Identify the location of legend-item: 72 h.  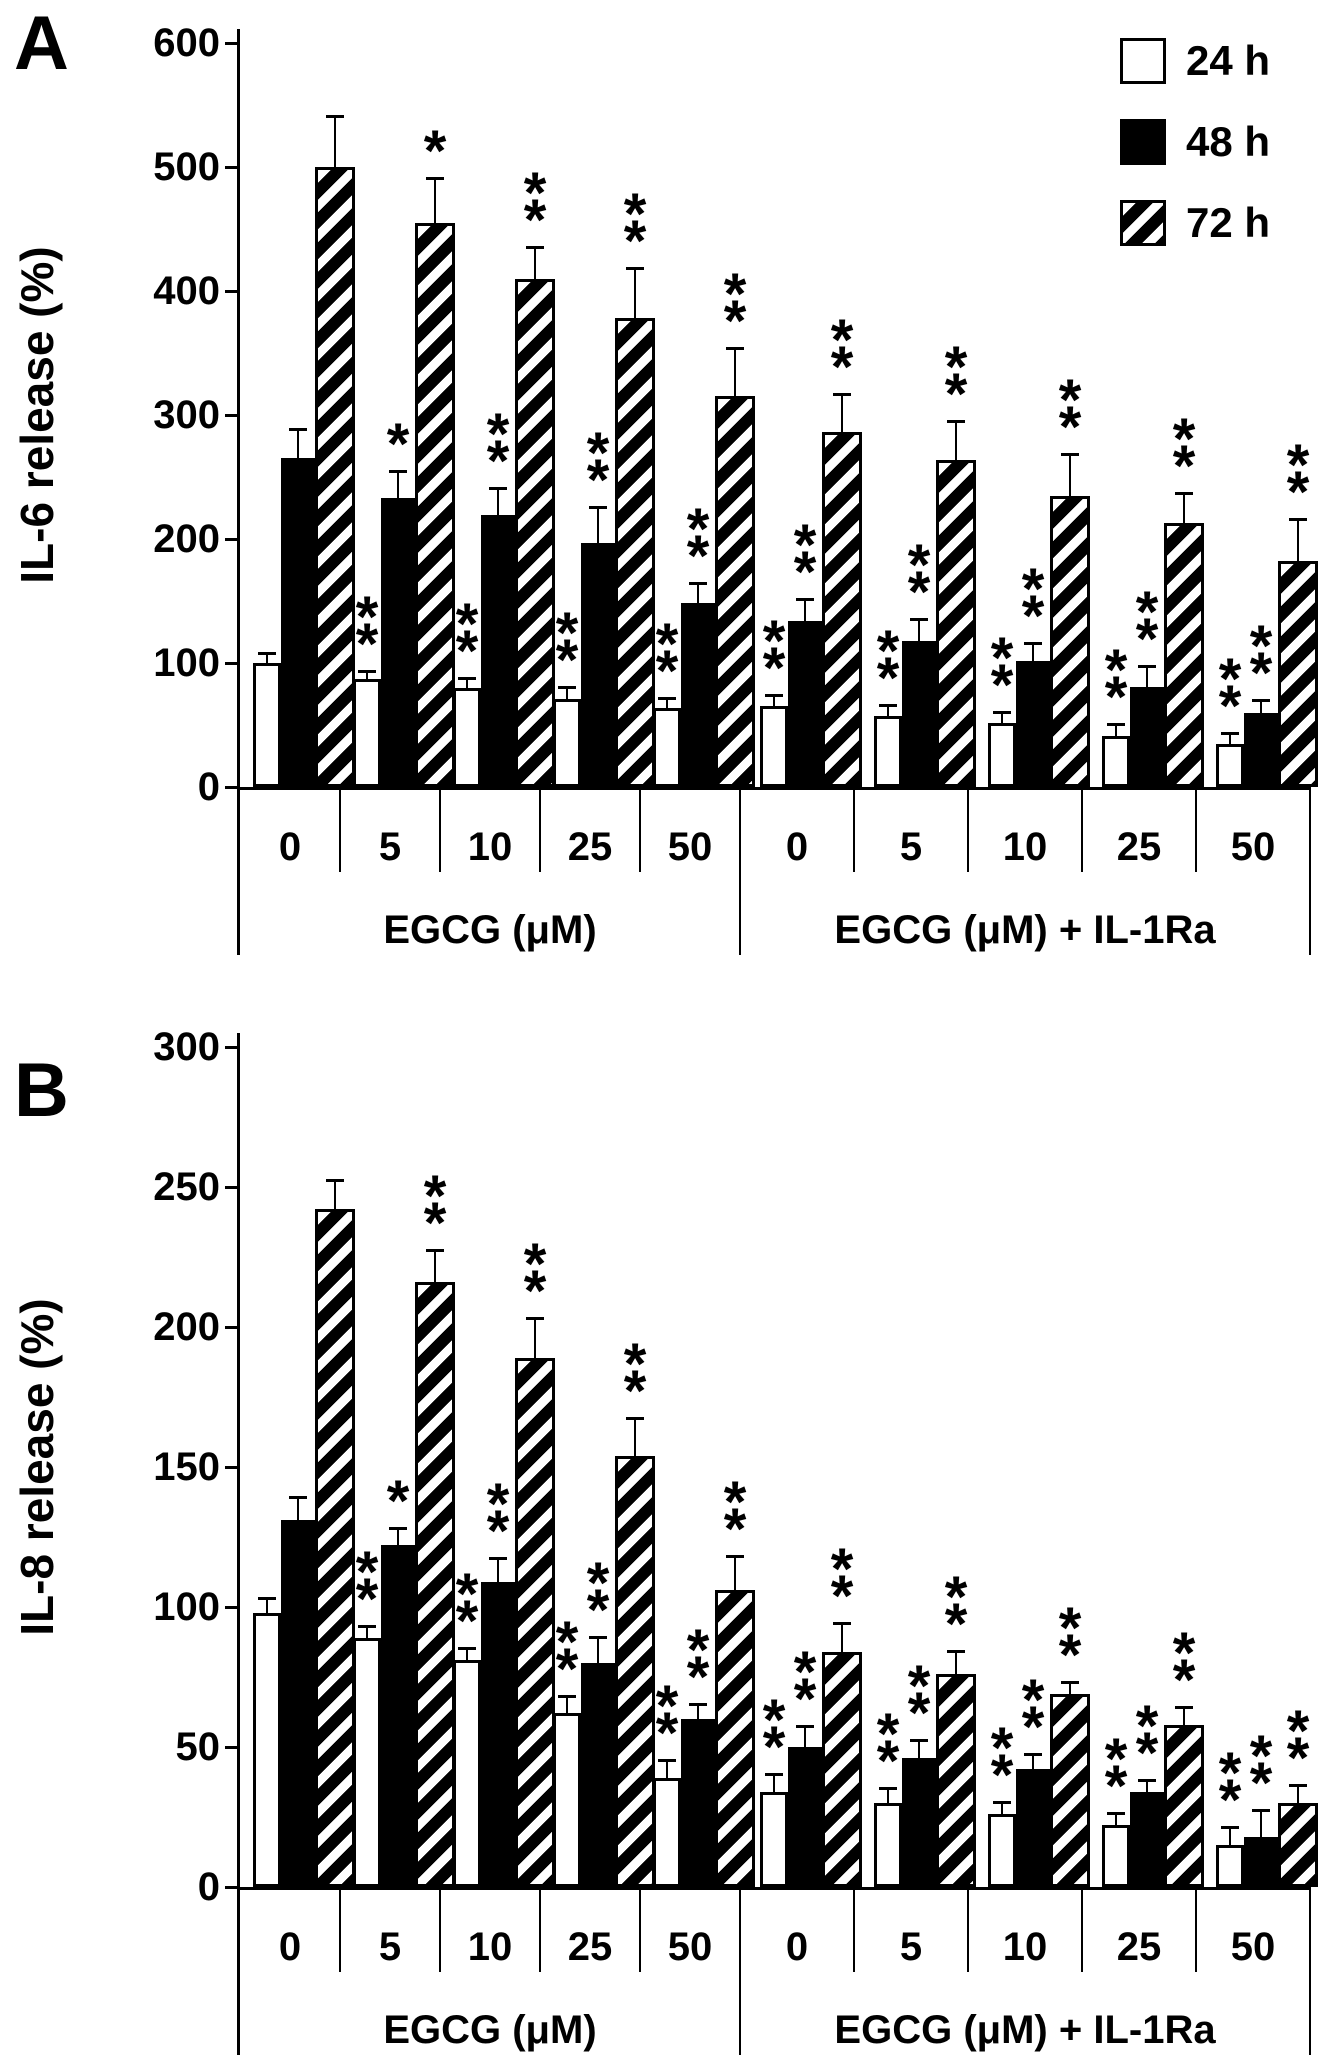
(1209, 223).